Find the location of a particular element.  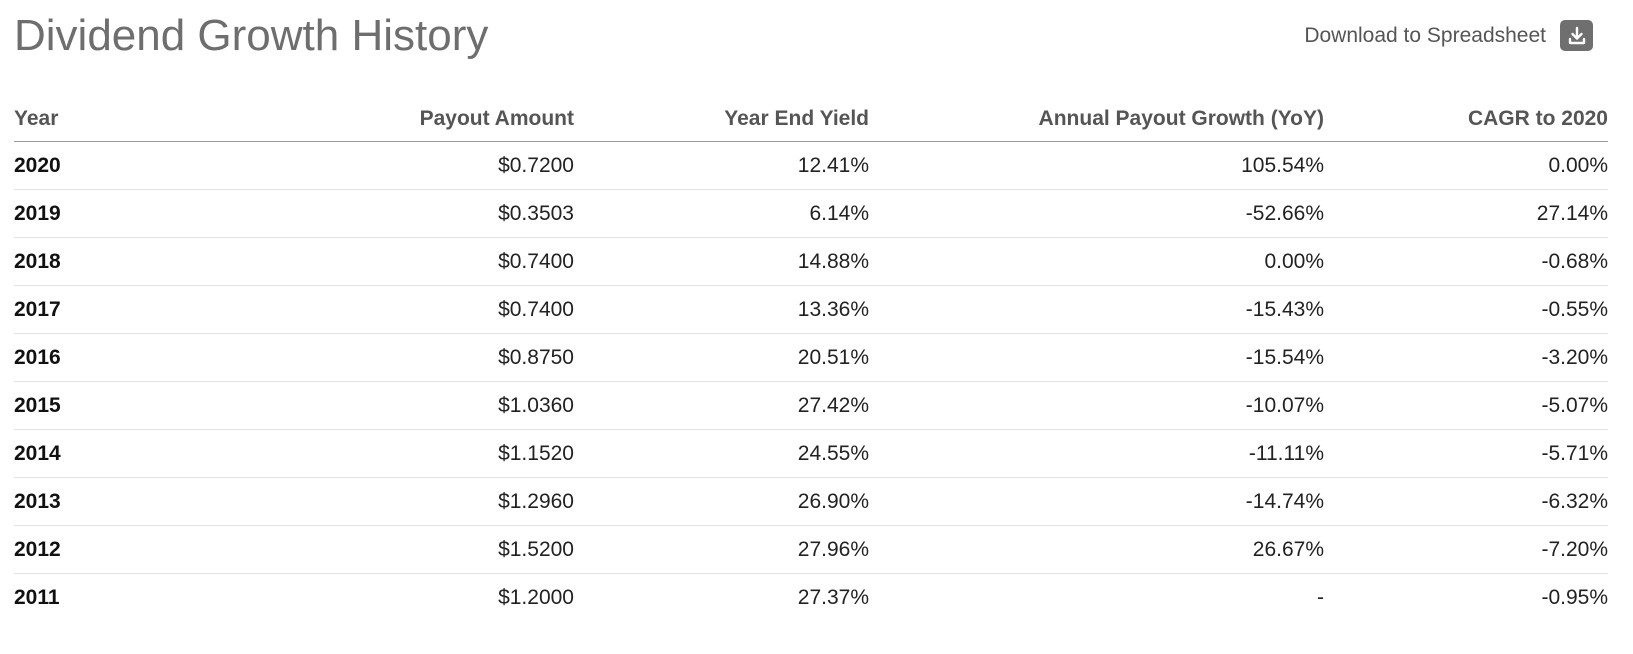

column-header-annual-payout-growth: Annual Payout Growth (YoY) is located at coordinates (1096, 119).